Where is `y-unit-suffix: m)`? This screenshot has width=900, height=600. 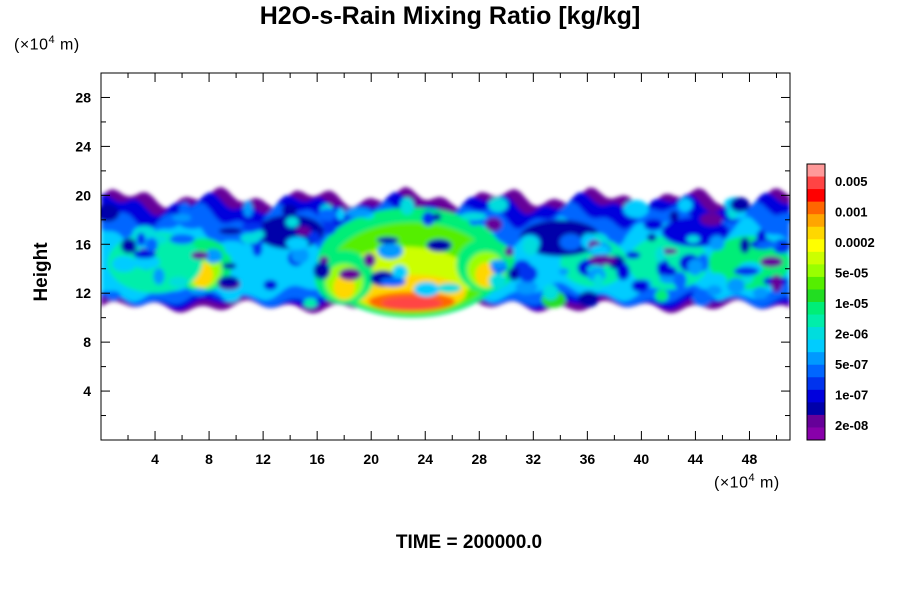
y-unit-suffix: m) is located at coordinates (67, 45).